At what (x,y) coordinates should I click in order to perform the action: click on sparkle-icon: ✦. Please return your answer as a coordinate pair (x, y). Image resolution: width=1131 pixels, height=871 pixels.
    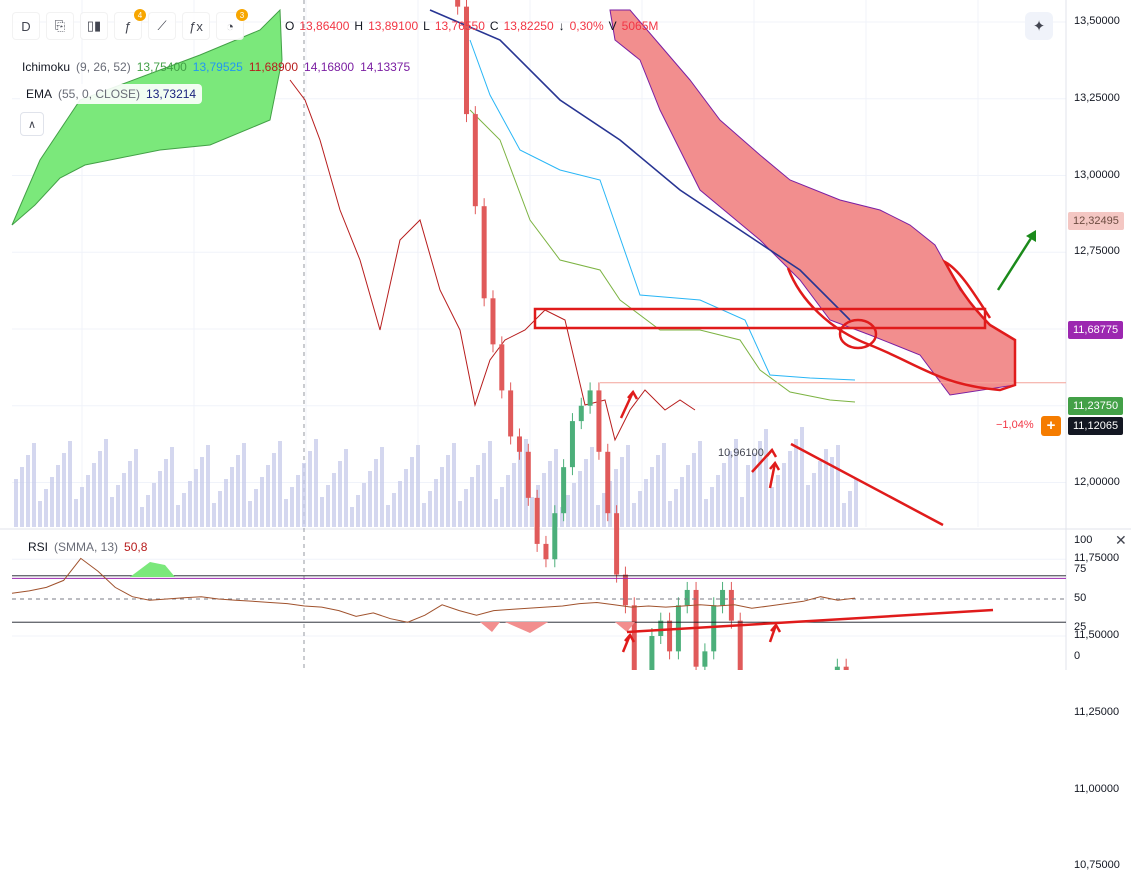
    Looking at the image, I should click on (1039, 26).